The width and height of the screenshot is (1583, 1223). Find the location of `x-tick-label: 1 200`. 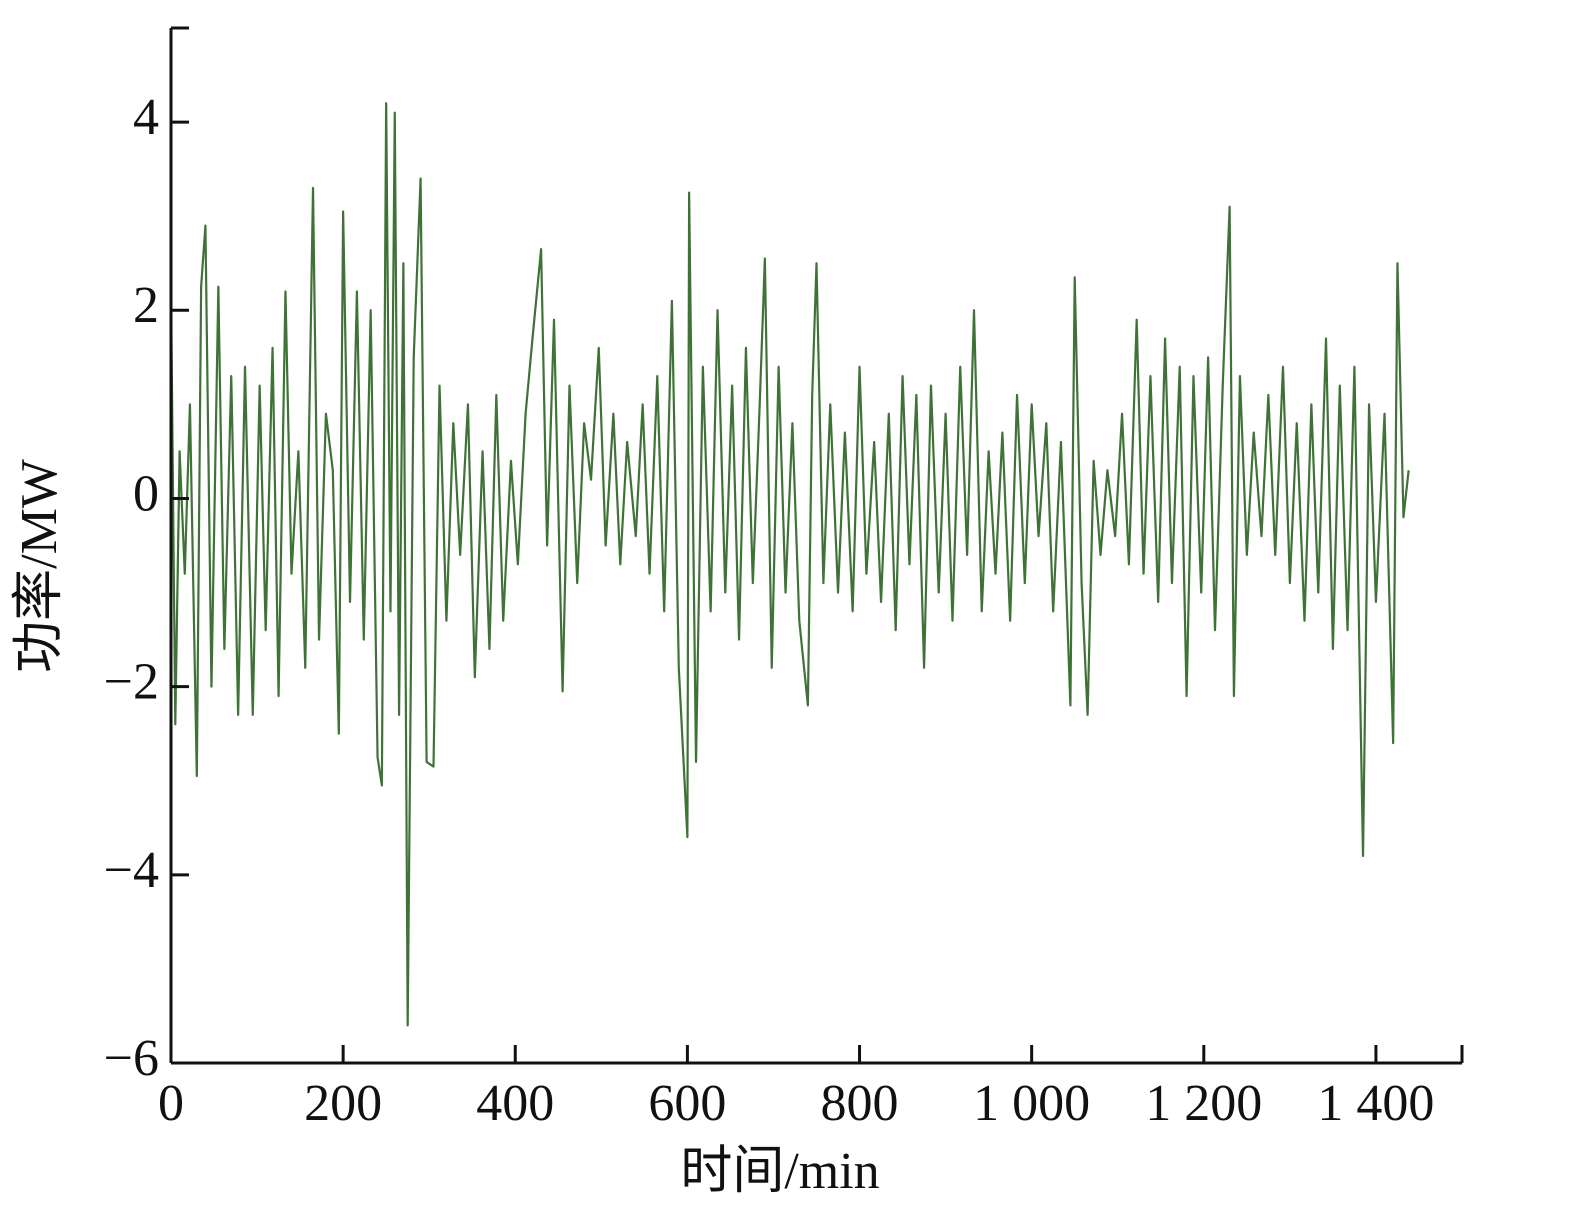

x-tick-label: 1 200 is located at coordinates (1203, 1103).